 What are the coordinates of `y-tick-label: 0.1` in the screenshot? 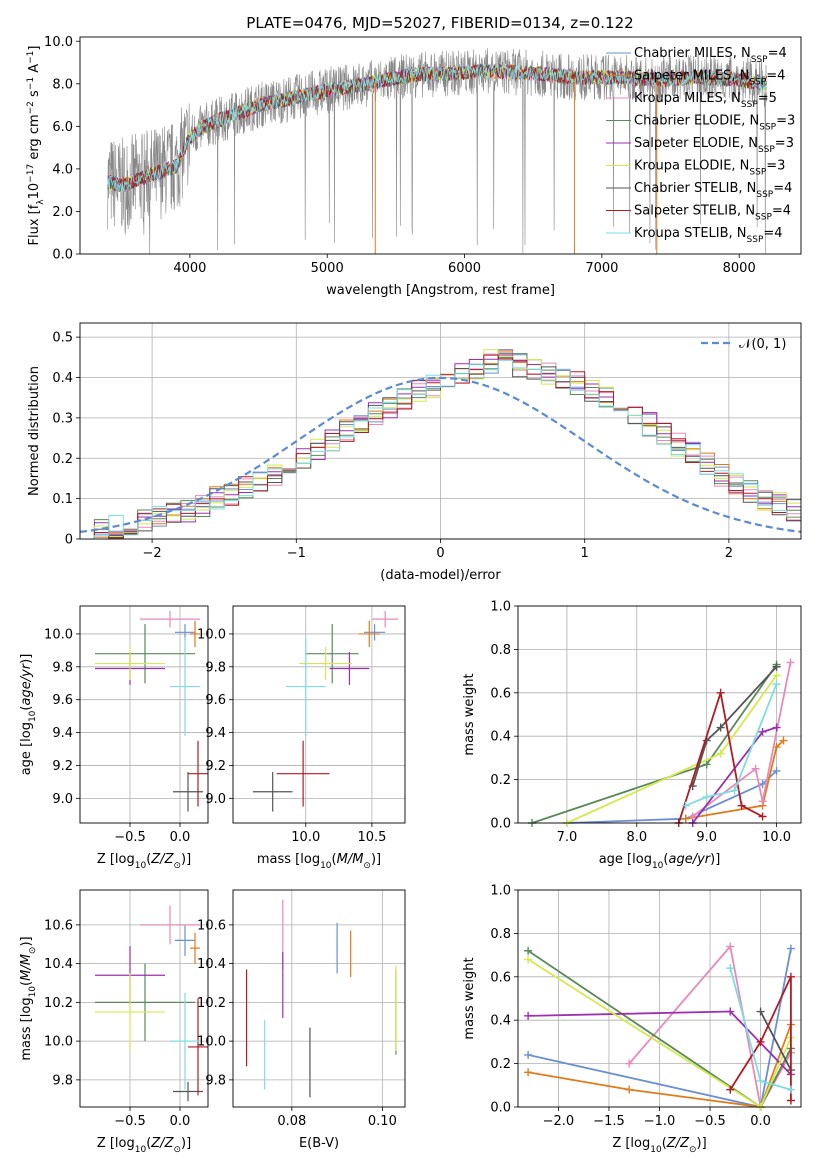 It's located at (62, 499).